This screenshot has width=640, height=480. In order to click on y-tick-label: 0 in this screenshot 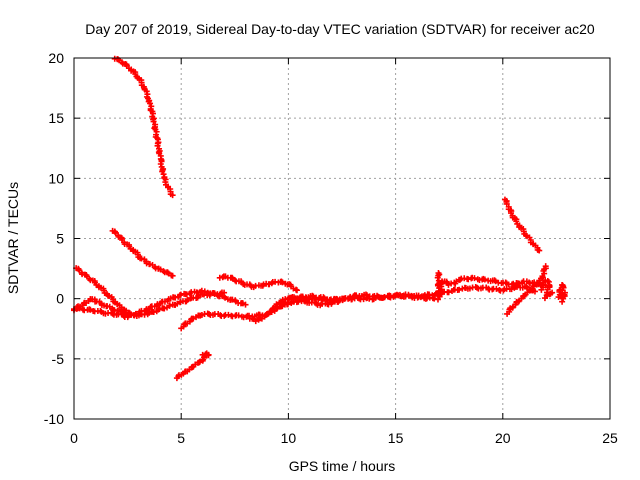, I will do `click(60, 299)`.